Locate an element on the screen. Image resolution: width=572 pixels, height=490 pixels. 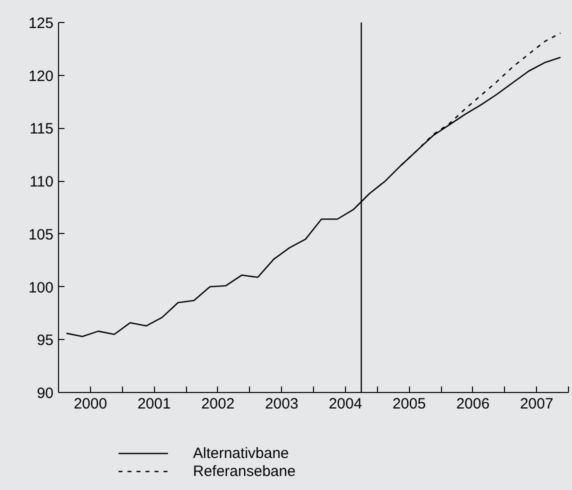
x-tick-label: 2006 is located at coordinates (473, 404).